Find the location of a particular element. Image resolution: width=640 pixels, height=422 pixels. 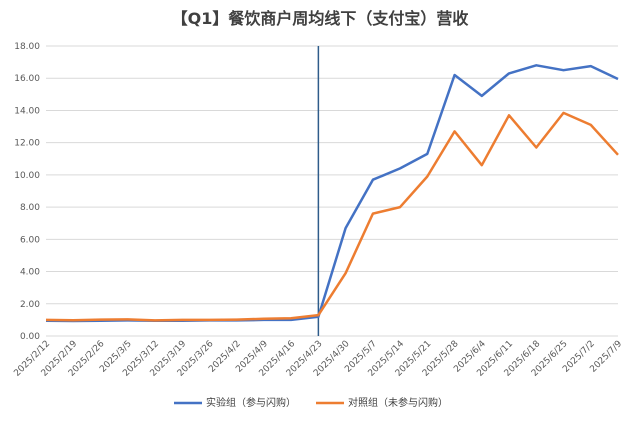

y-tick-label: 4.00 is located at coordinates (30, 273).